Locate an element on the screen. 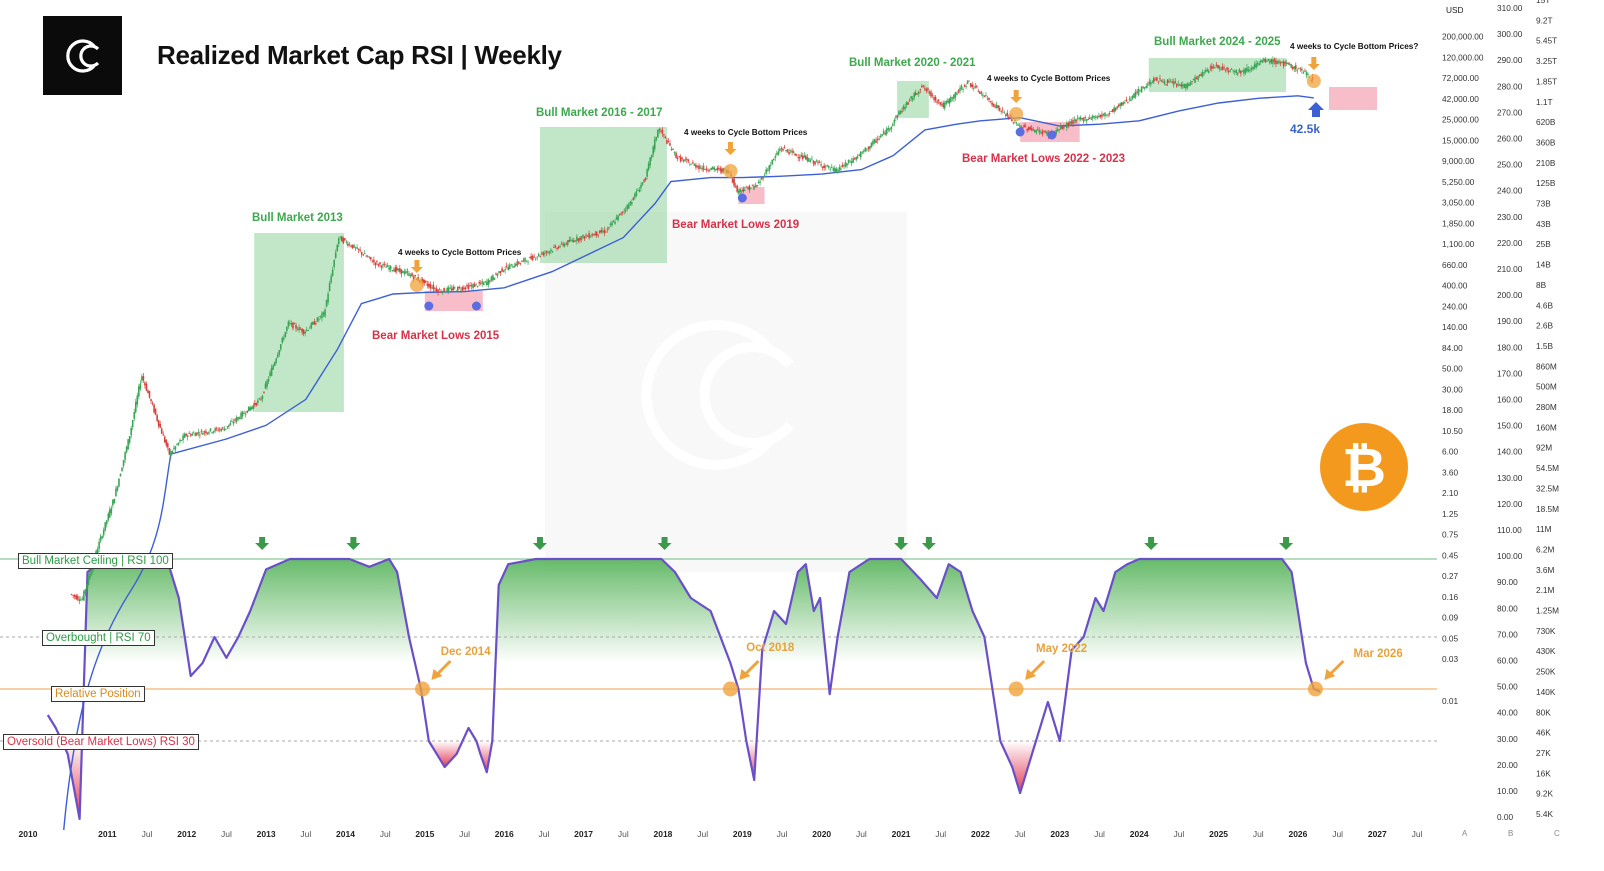  x-tick-label: 2011 is located at coordinates (107, 834).